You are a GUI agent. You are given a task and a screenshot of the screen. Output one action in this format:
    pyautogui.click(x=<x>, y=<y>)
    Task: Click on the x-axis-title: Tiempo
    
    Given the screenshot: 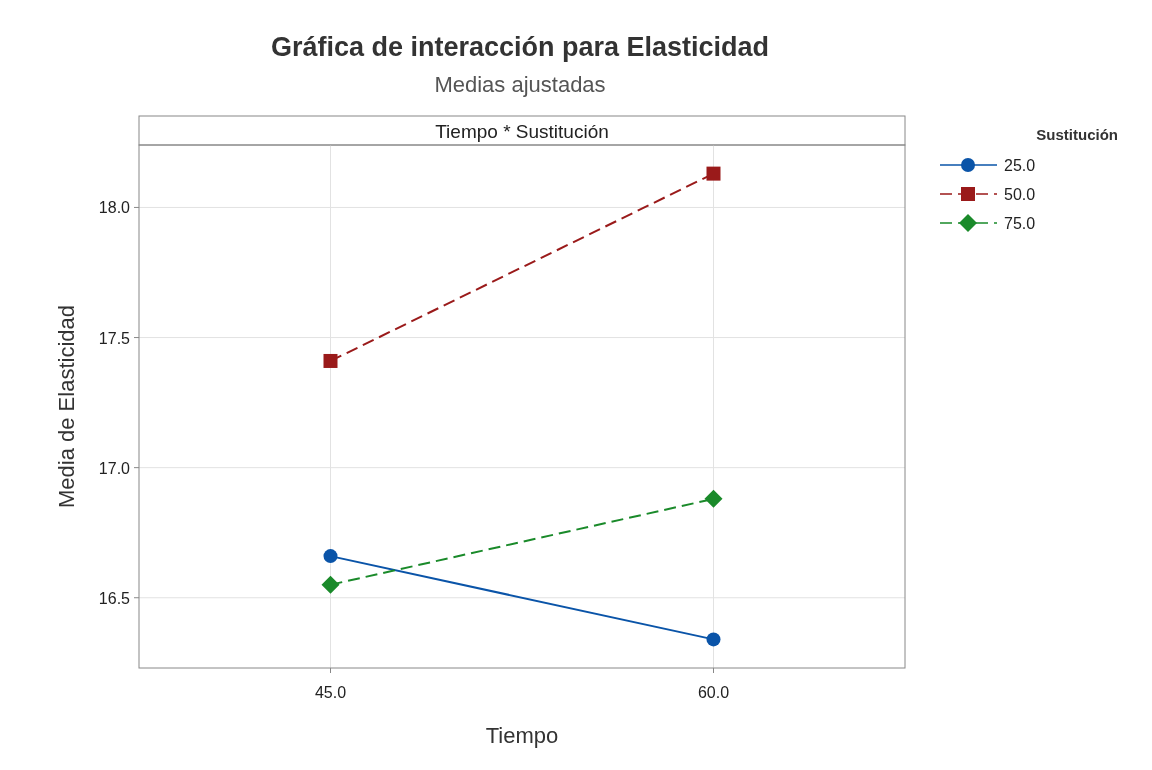 What is the action you would take?
    pyautogui.click(x=522, y=735)
    